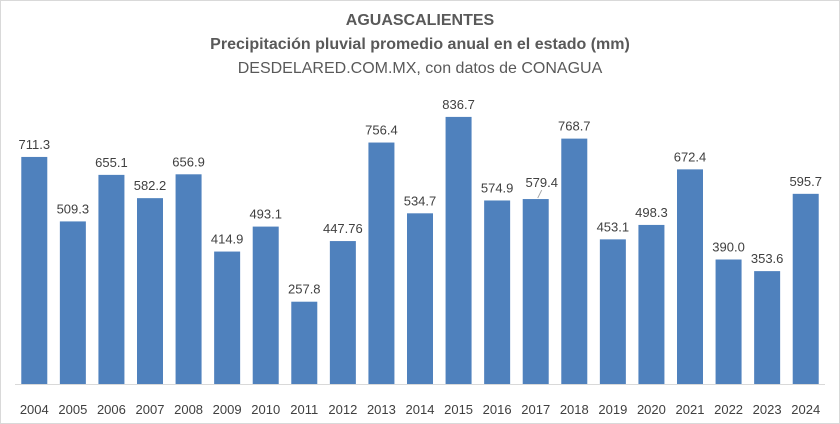 Image resolution: width=840 pixels, height=424 pixels. Describe the element at coordinates (227, 317) in the screenshot. I see `bar-2009` at that location.